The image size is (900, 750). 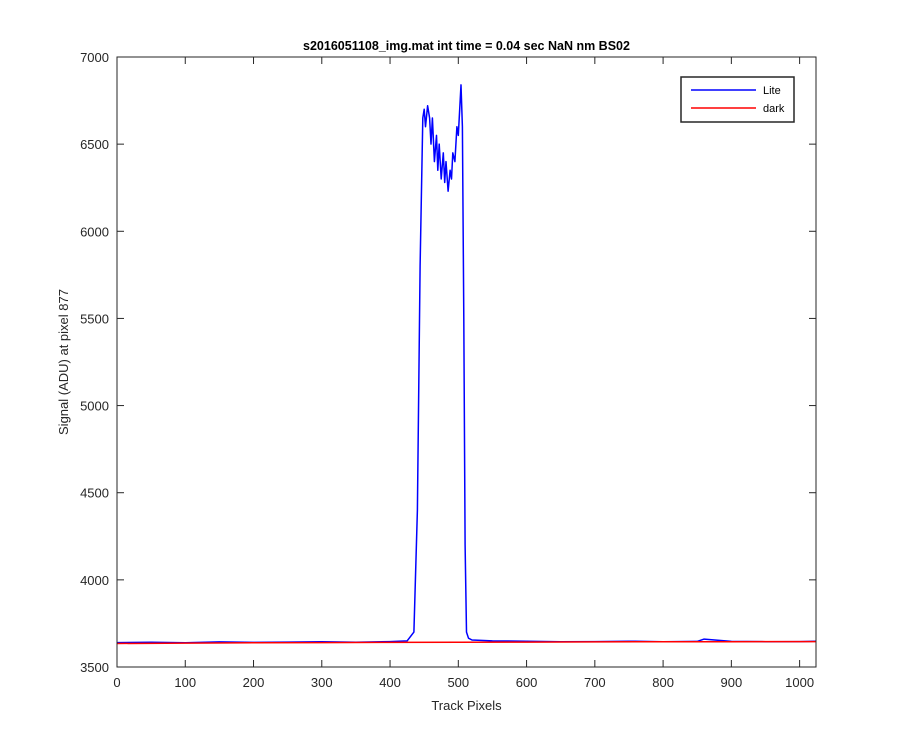 I want to click on legend-box, so click(x=737, y=99).